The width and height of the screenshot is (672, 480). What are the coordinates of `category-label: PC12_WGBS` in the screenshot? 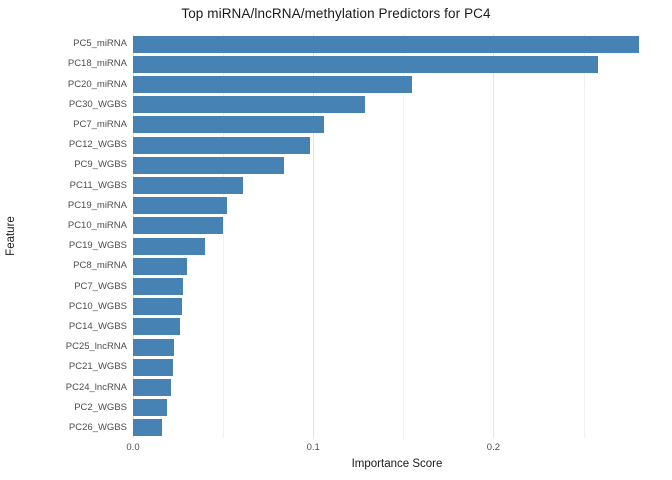 It's located at (97, 145).